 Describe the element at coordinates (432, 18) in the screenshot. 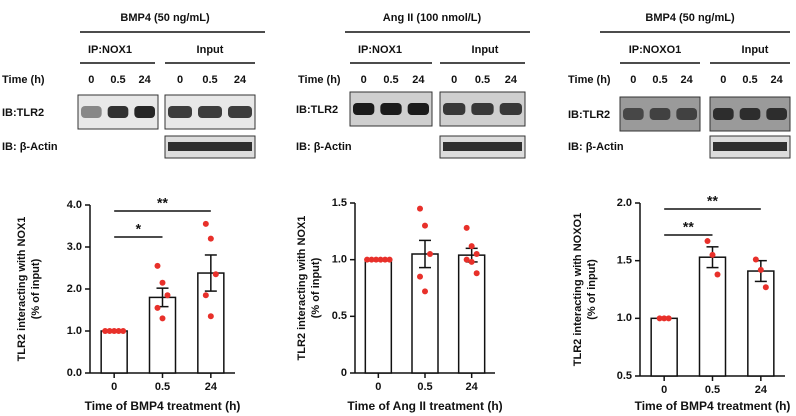

I see `blot-title: Ang II (100 nmol/L)` at that location.